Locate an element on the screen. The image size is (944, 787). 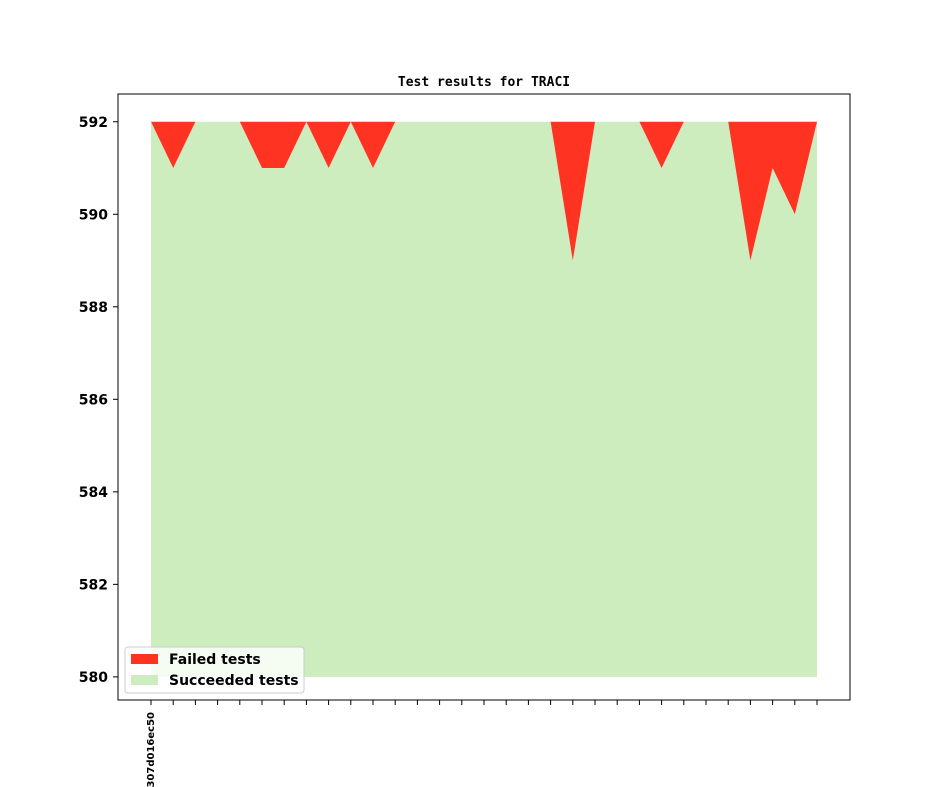
y-tick-label: 592 is located at coordinates (93, 123).